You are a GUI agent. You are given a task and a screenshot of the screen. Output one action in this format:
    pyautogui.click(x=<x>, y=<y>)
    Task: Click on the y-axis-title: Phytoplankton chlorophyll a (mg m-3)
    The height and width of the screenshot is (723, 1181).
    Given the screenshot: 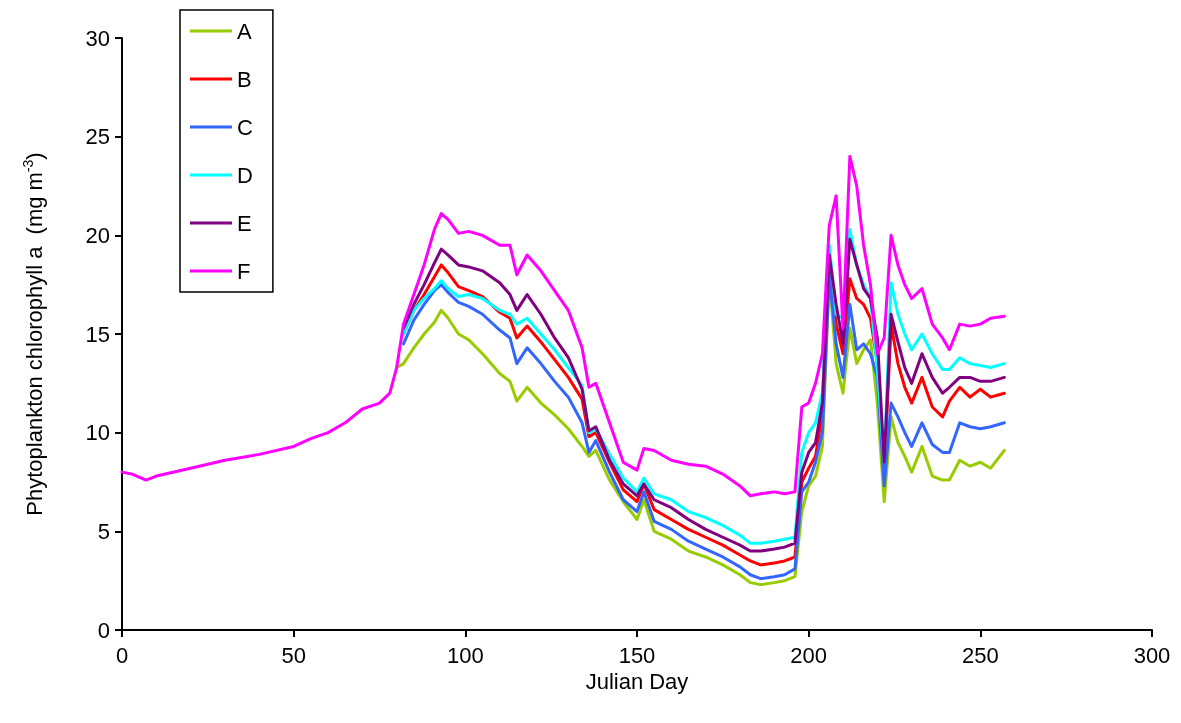 What is the action you would take?
    pyautogui.click(x=33, y=334)
    